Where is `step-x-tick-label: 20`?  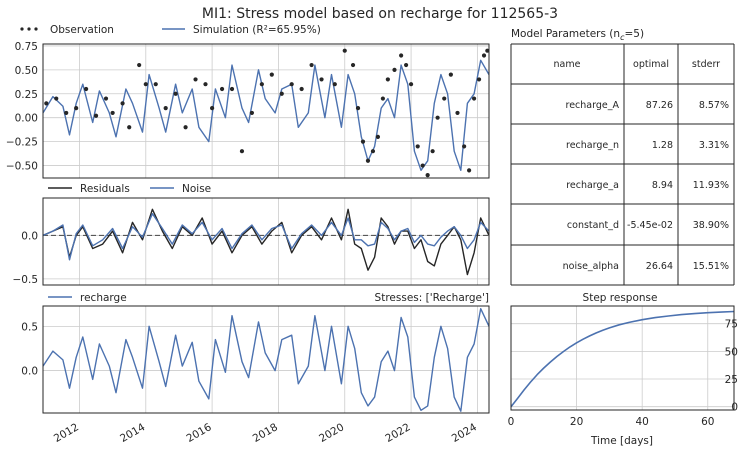
step-x-tick-label: 20 is located at coordinates (576, 422).